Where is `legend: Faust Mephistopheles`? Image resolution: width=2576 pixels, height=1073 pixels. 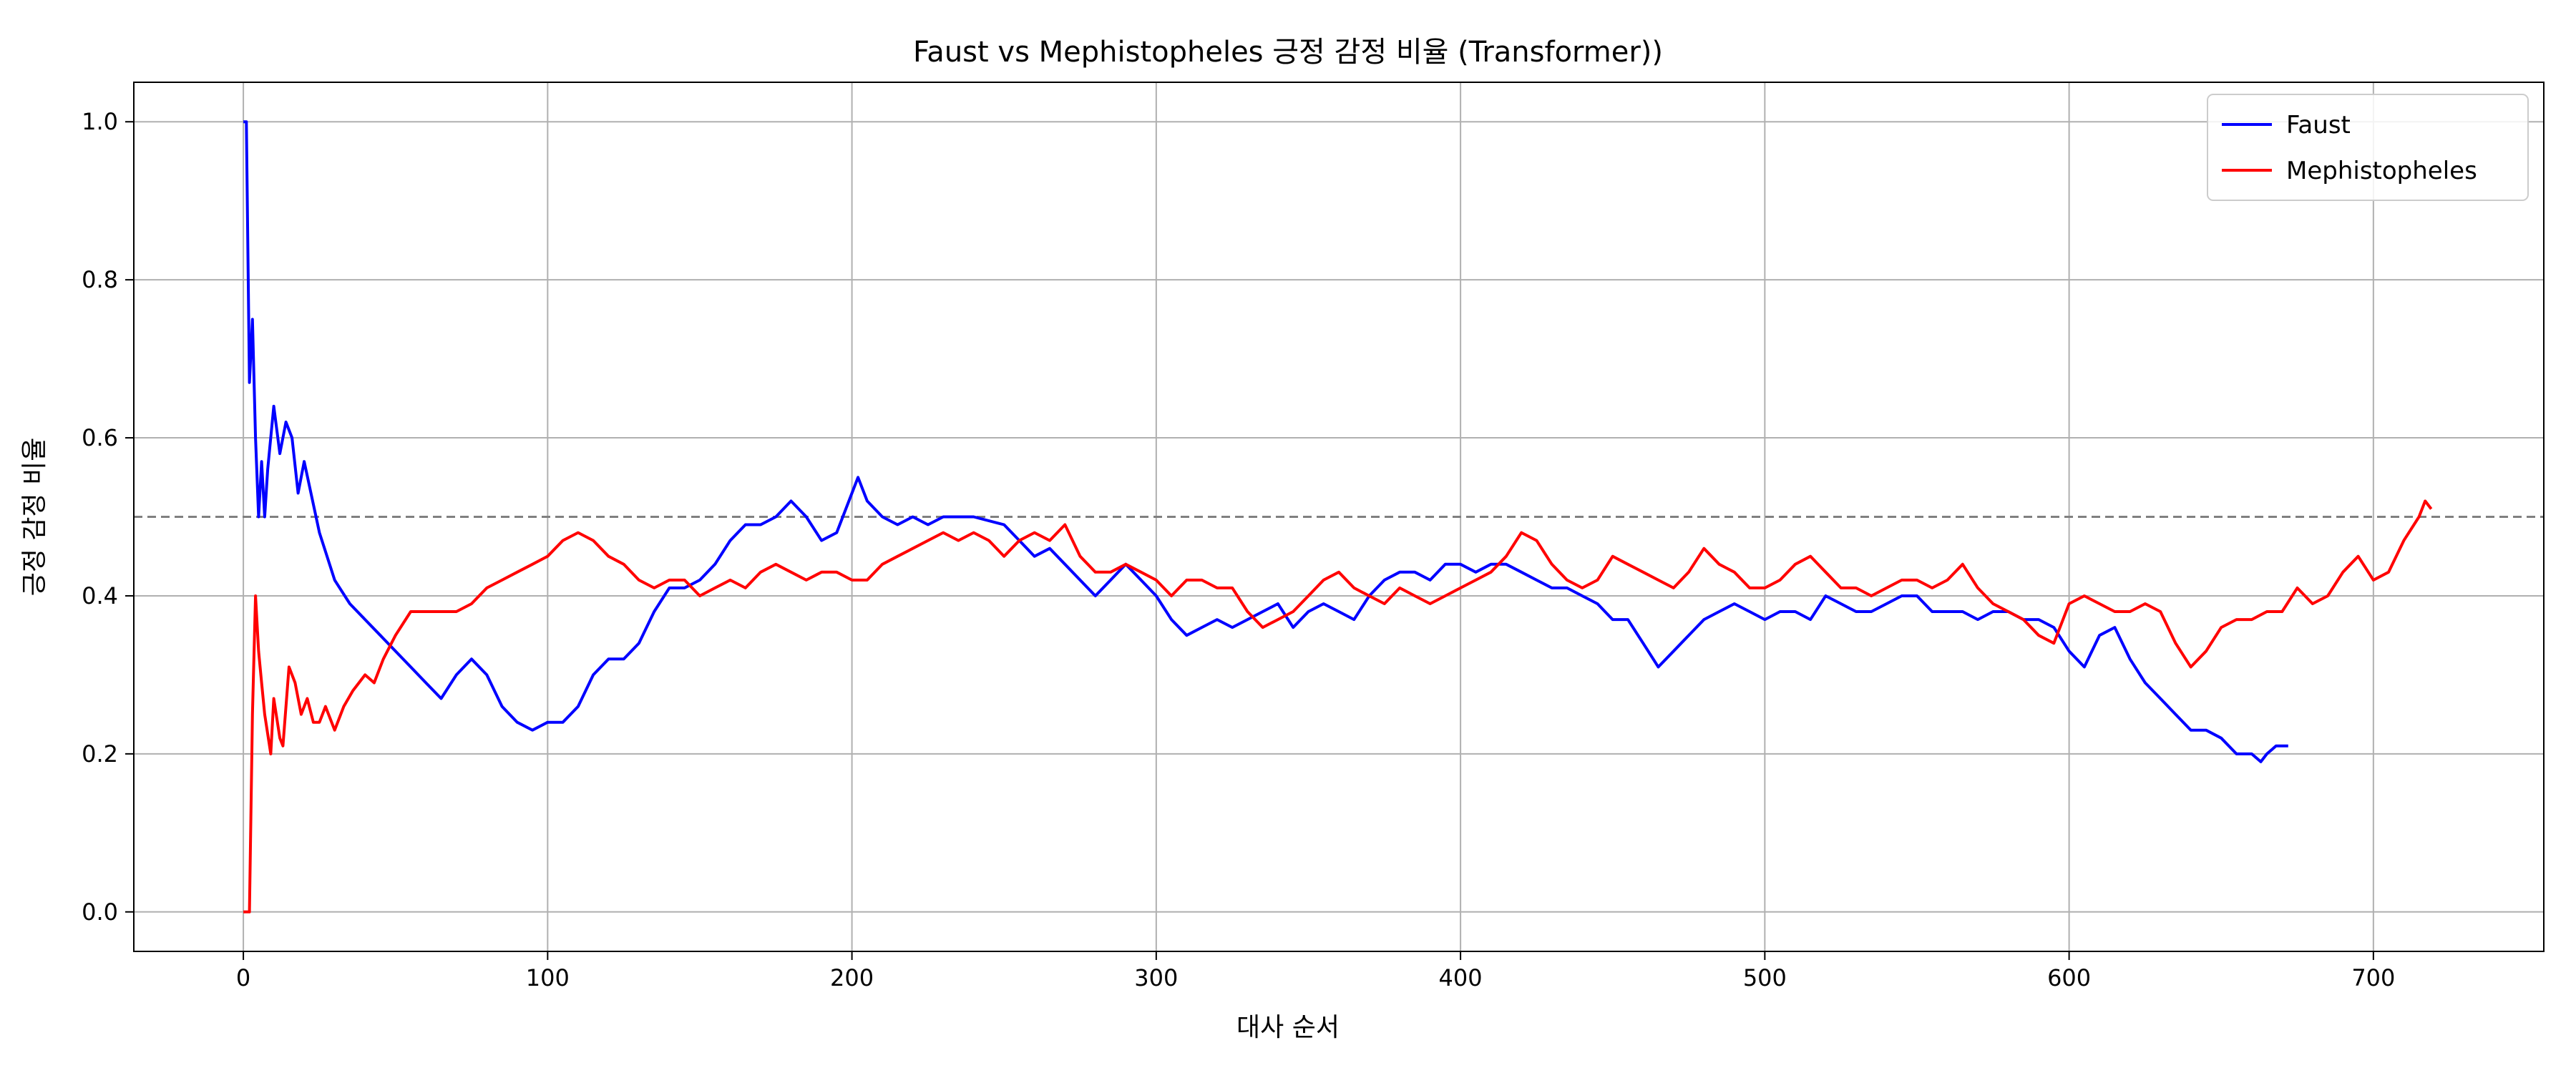
legend: Faust Mephistopheles is located at coordinates (2368, 147).